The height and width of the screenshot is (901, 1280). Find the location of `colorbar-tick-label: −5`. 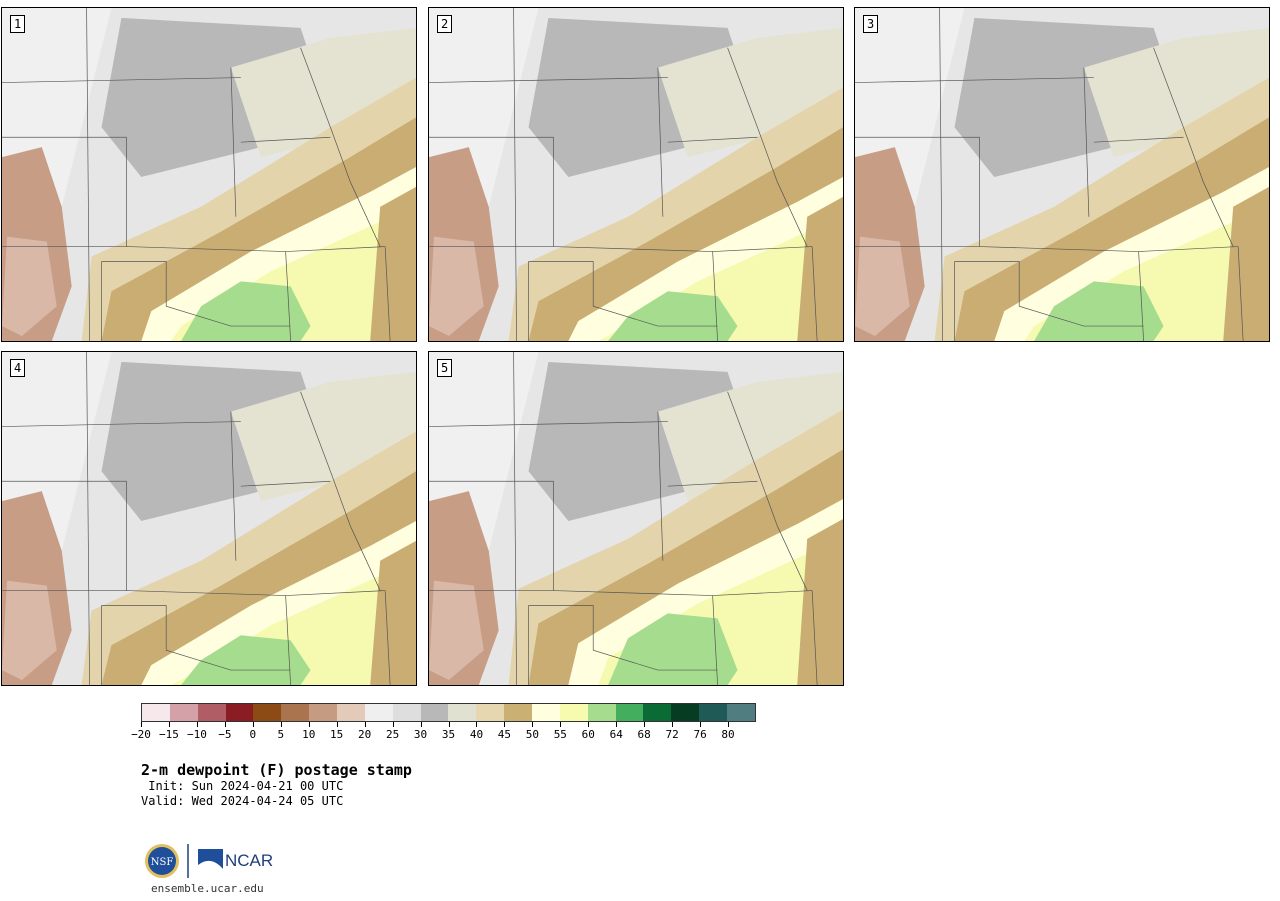

colorbar-tick-label: −5 is located at coordinates (225, 734).